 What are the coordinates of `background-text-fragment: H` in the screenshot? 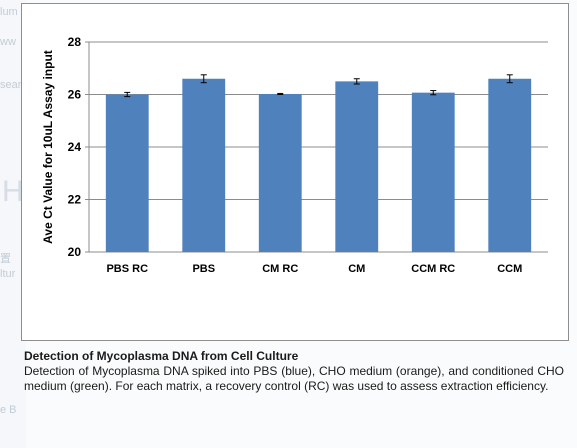 It's located at (13, 191).